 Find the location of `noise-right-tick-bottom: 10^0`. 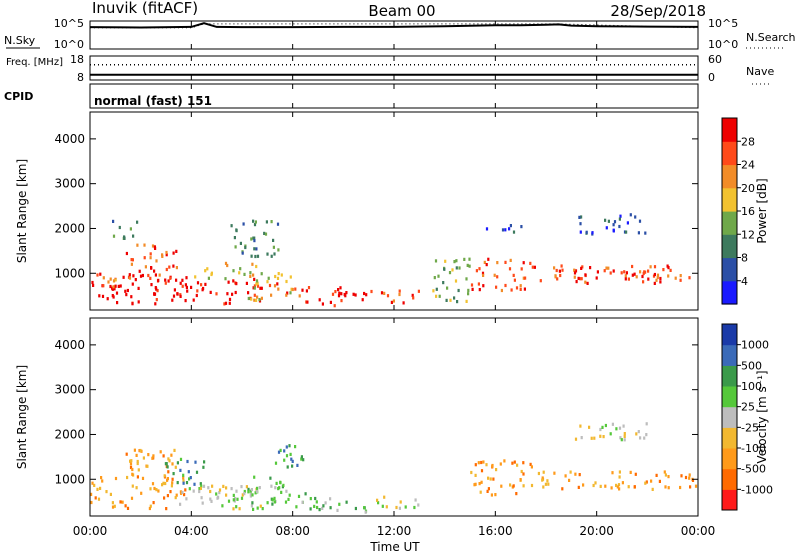

noise-right-tick-bottom: 10^0 is located at coordinates (723, 44).